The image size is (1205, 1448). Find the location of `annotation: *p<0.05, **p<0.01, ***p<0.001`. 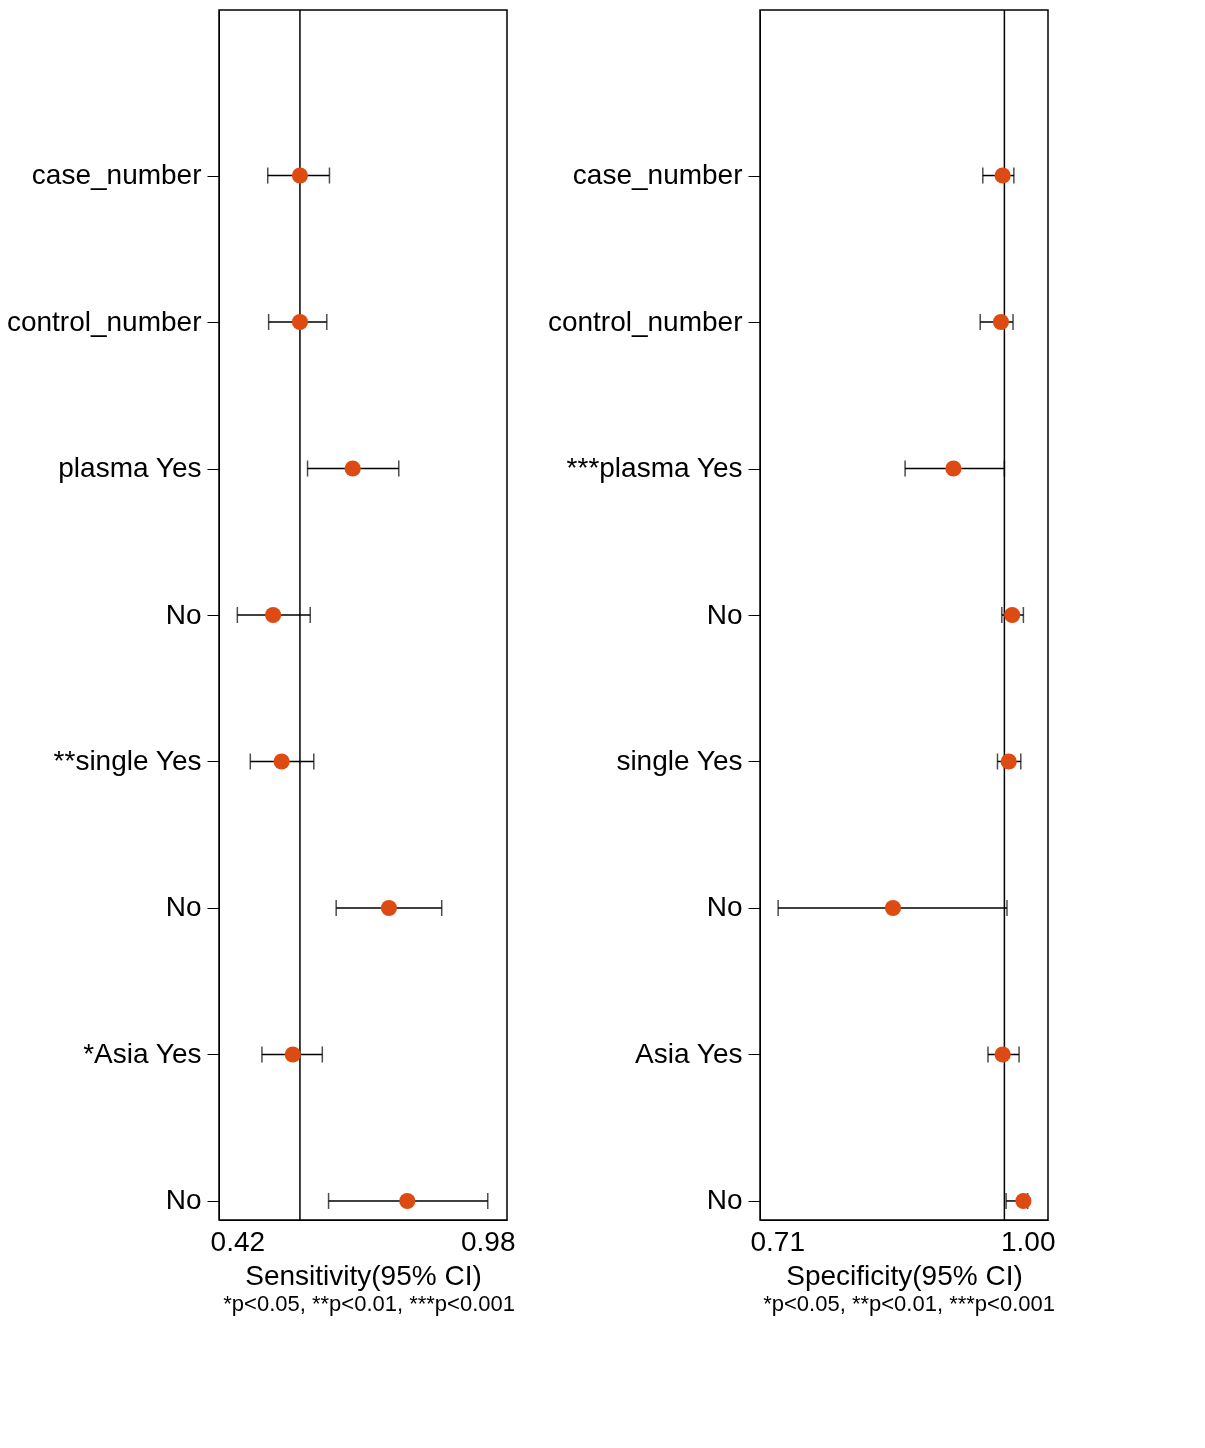

annotation: *p<0.05, **p<0.01, ***p<0.001 is located at coordinates (909, 1303).